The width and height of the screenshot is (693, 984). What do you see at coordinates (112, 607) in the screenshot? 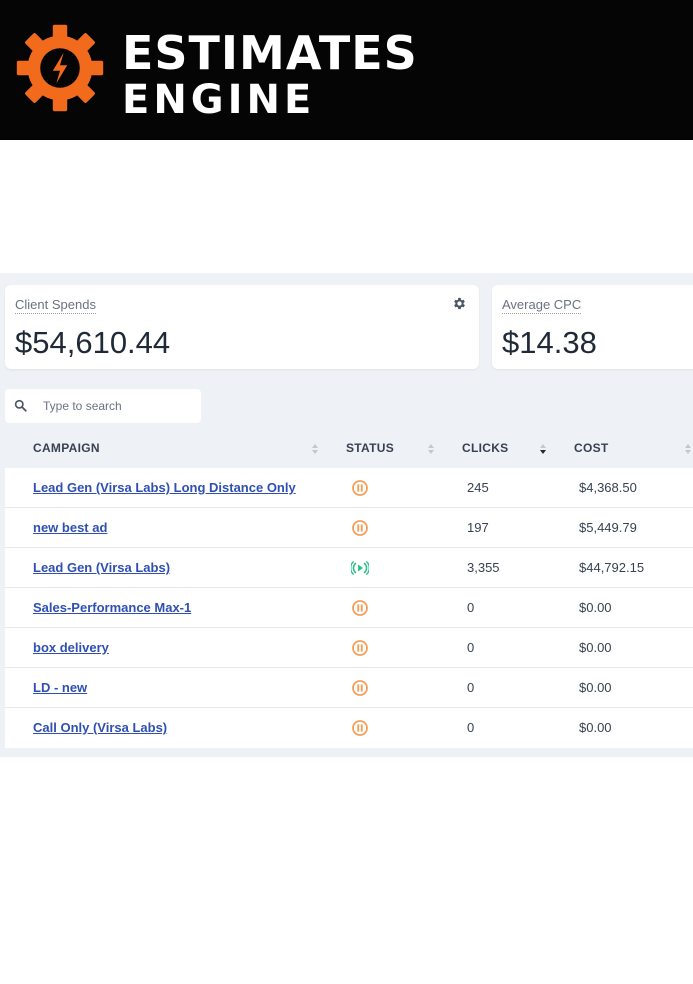
I see `campaign-link: Sales-Performance Max-1` at bounding box center [112, 607].